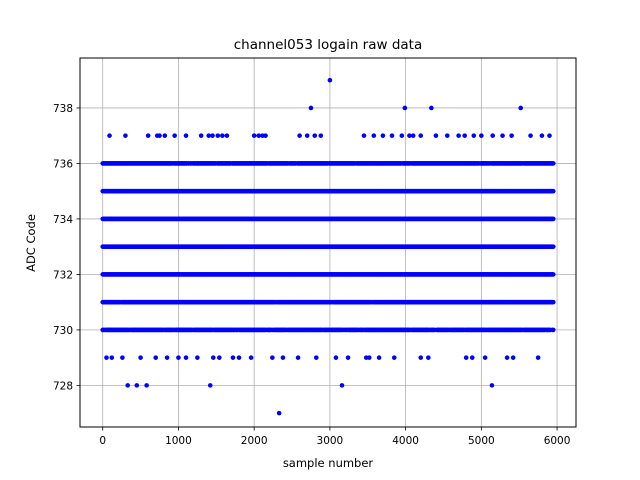 The image size is (640, 480). Describe the element at coordinates (481, 441) in the screenshot. I see `x-tick-label: 5000` at that location.